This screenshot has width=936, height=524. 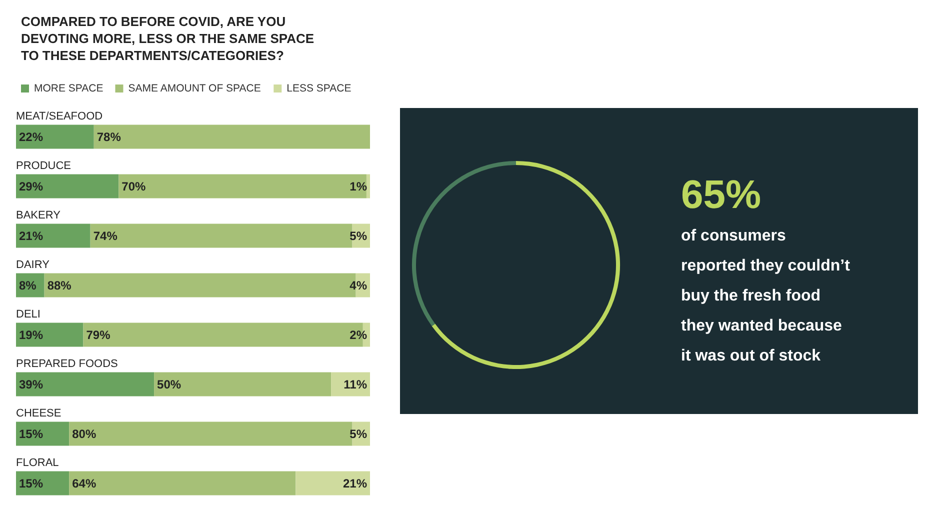 I want to click on data-label: 64%, so click(x=84, y=483).